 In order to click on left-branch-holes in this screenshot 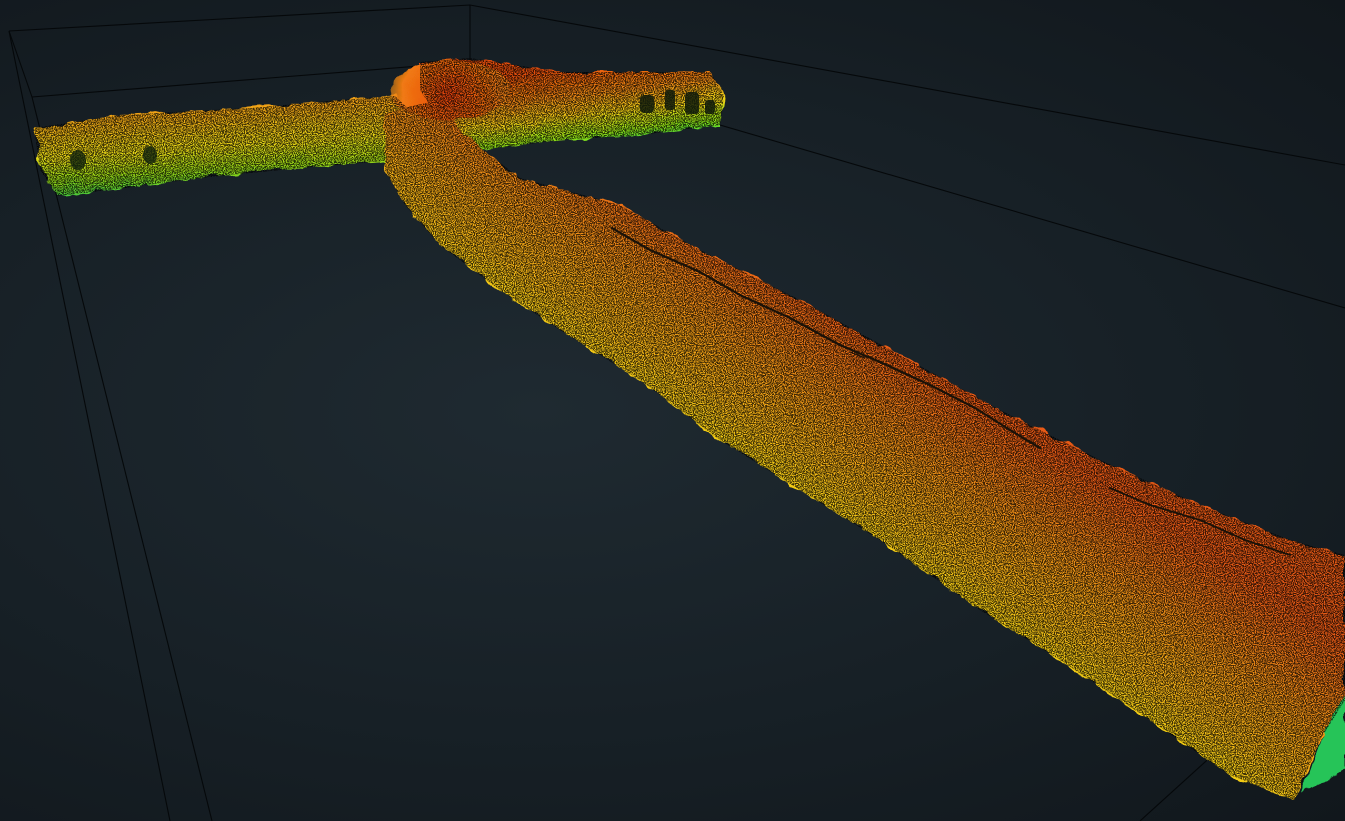, I will do `click(113, 158)`.